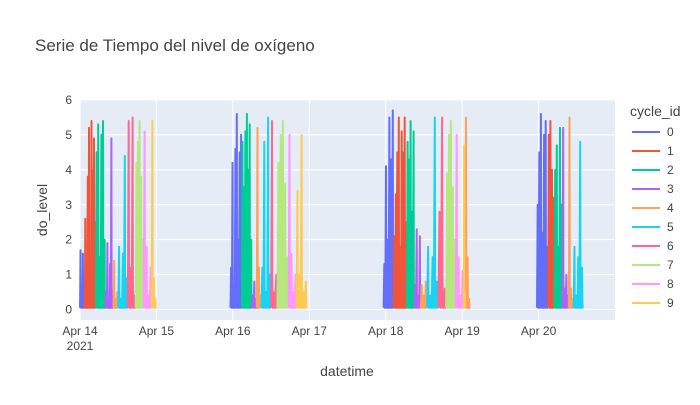 Image resolution: width=700 pixels, height=405 pixels. Describe the element at coordinates (68, 170) in the screenshot. I see `y-tick-label: 4` at that location.